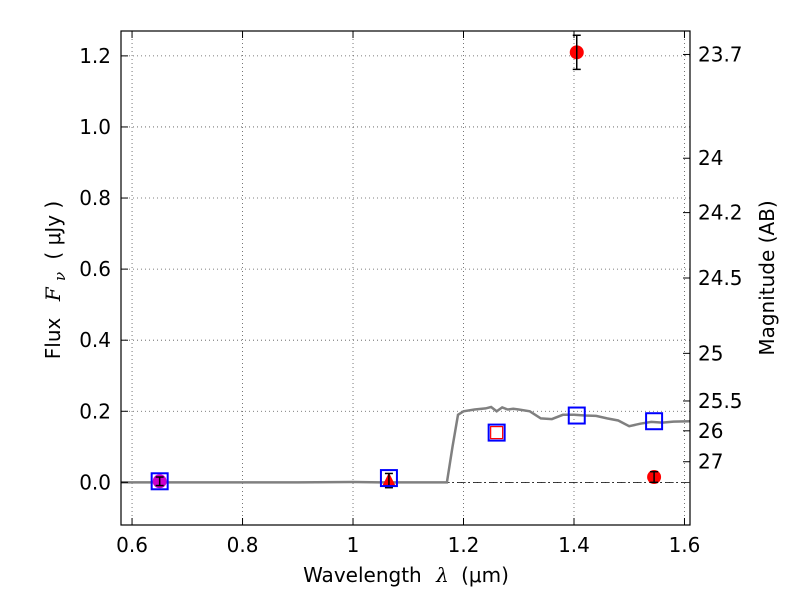  I want to click on x-axis-title-unit: (μm), so click(485, 575).